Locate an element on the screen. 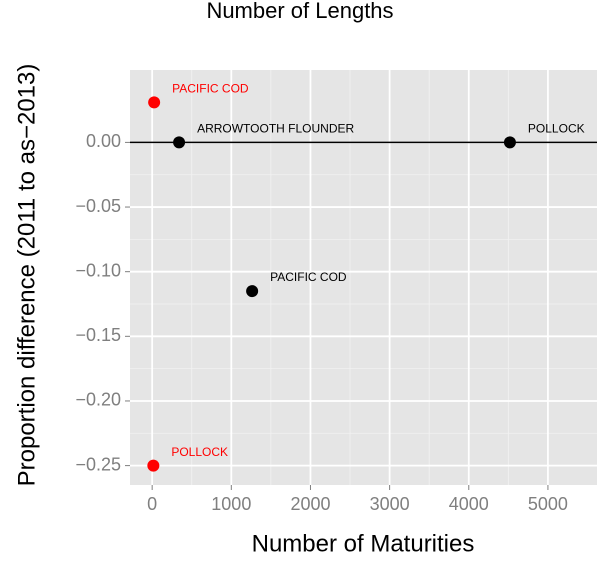 Image resolution: width=597 pixels, height=562 pixels. x-axis-title: Number of Maturities is located at coordinates (363, 543).